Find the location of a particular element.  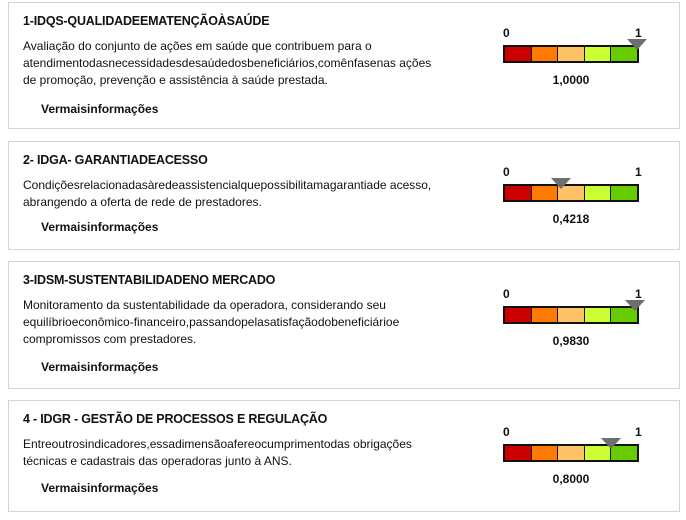

indicator-title: 3-IDSM-SUSTENTABILIDADENO MERCADO is located at coordinates (149, 280).